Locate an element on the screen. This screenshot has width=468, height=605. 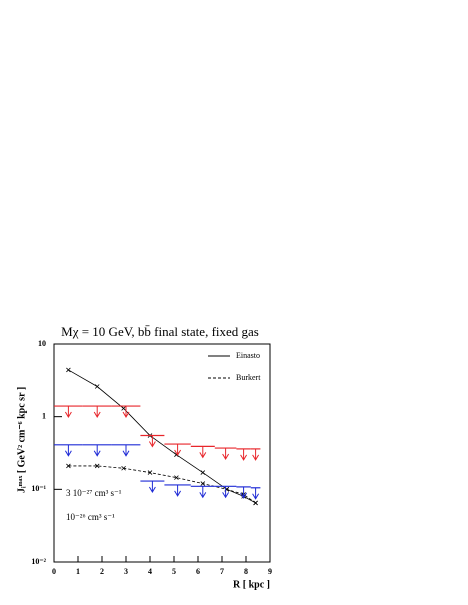
chart-title: Mχ = 10 GeV, bb̄ final state, fixed gas is located at coordinates (160, 331).